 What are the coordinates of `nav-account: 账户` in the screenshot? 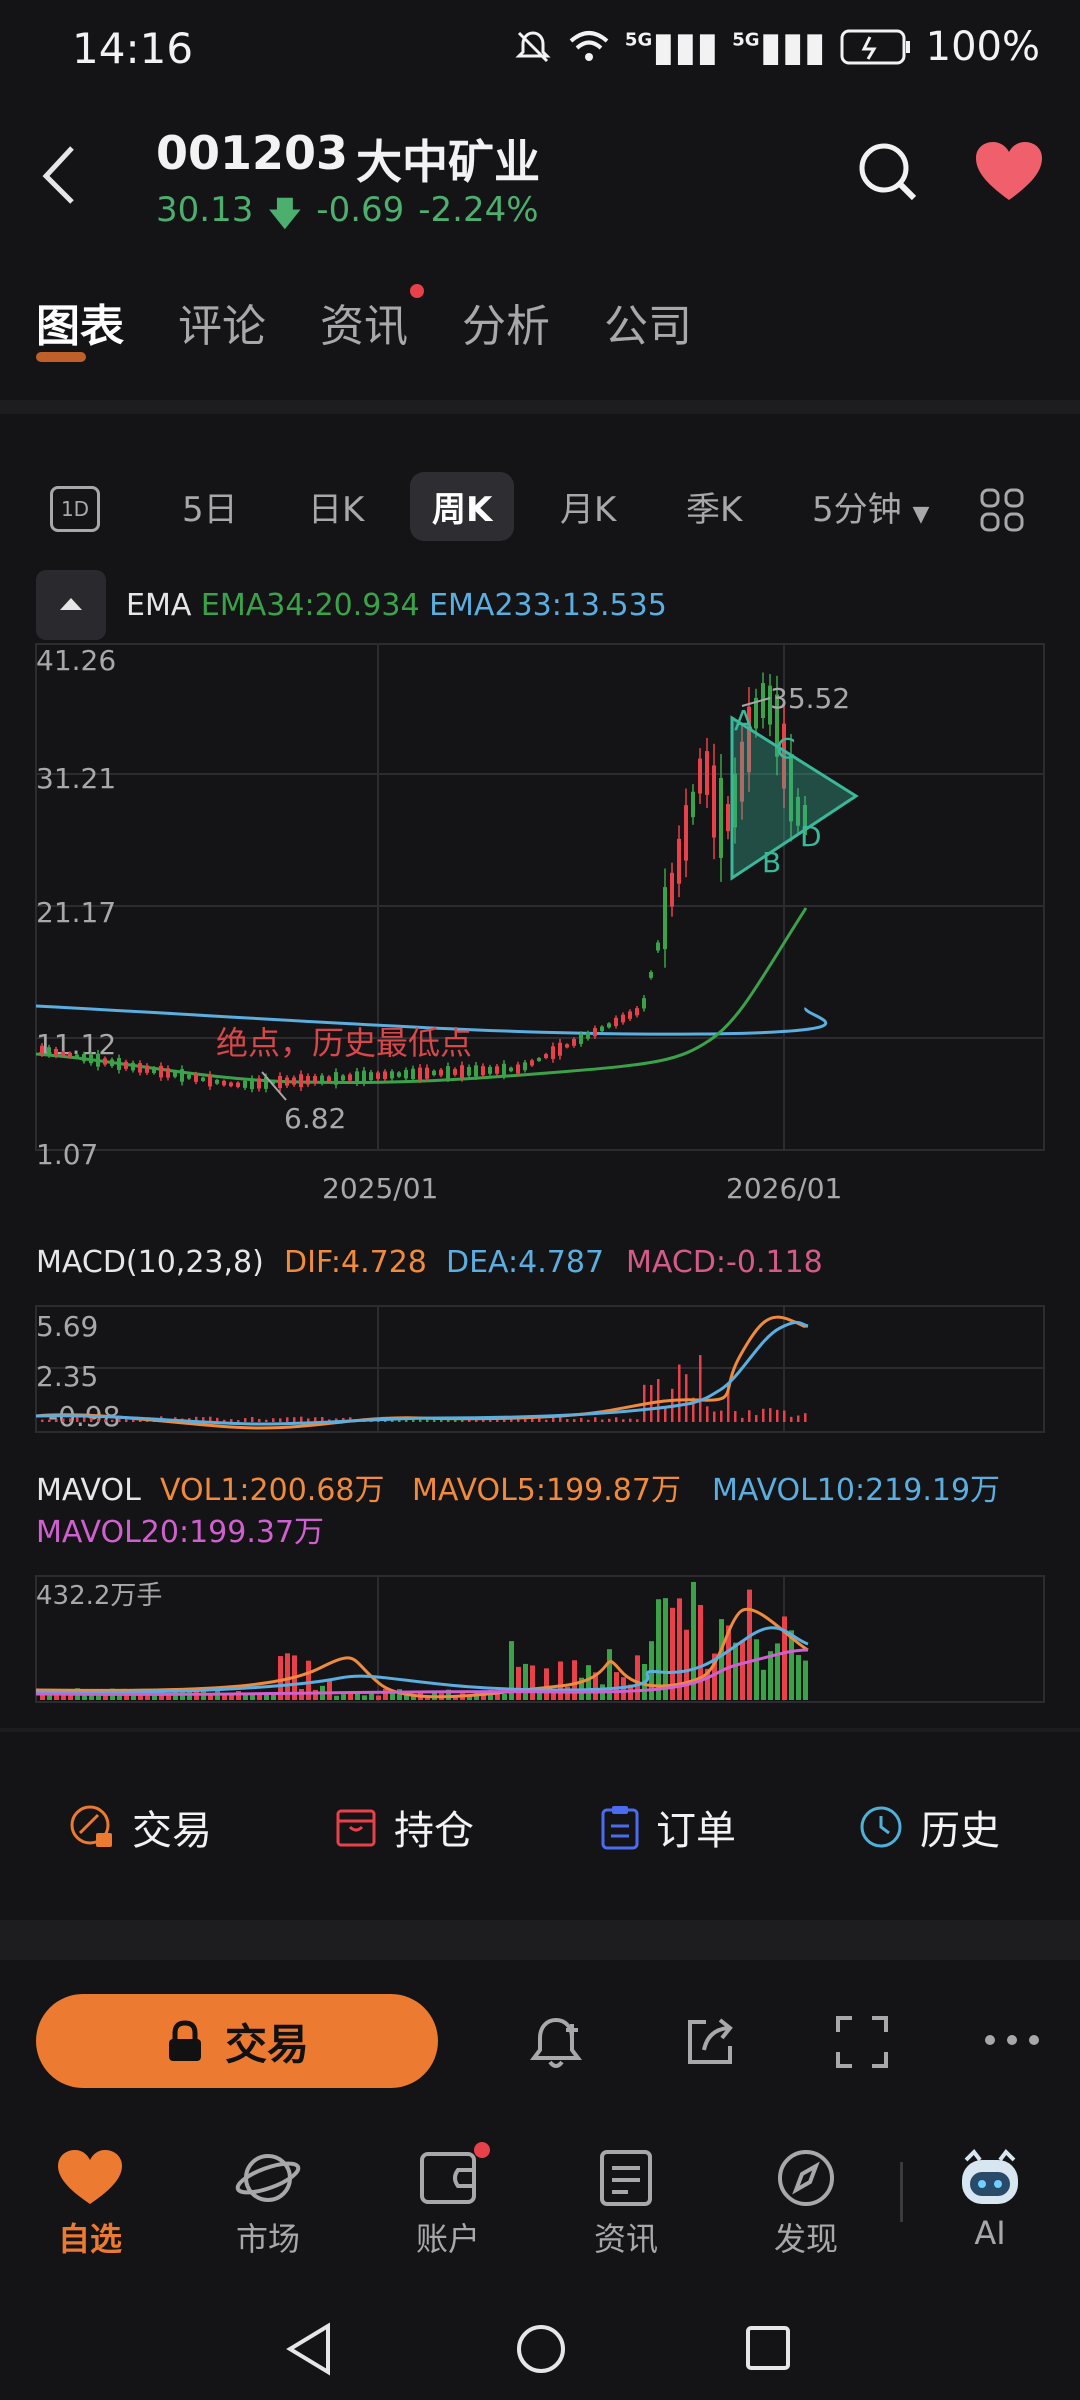 It's located at (448, 2201).